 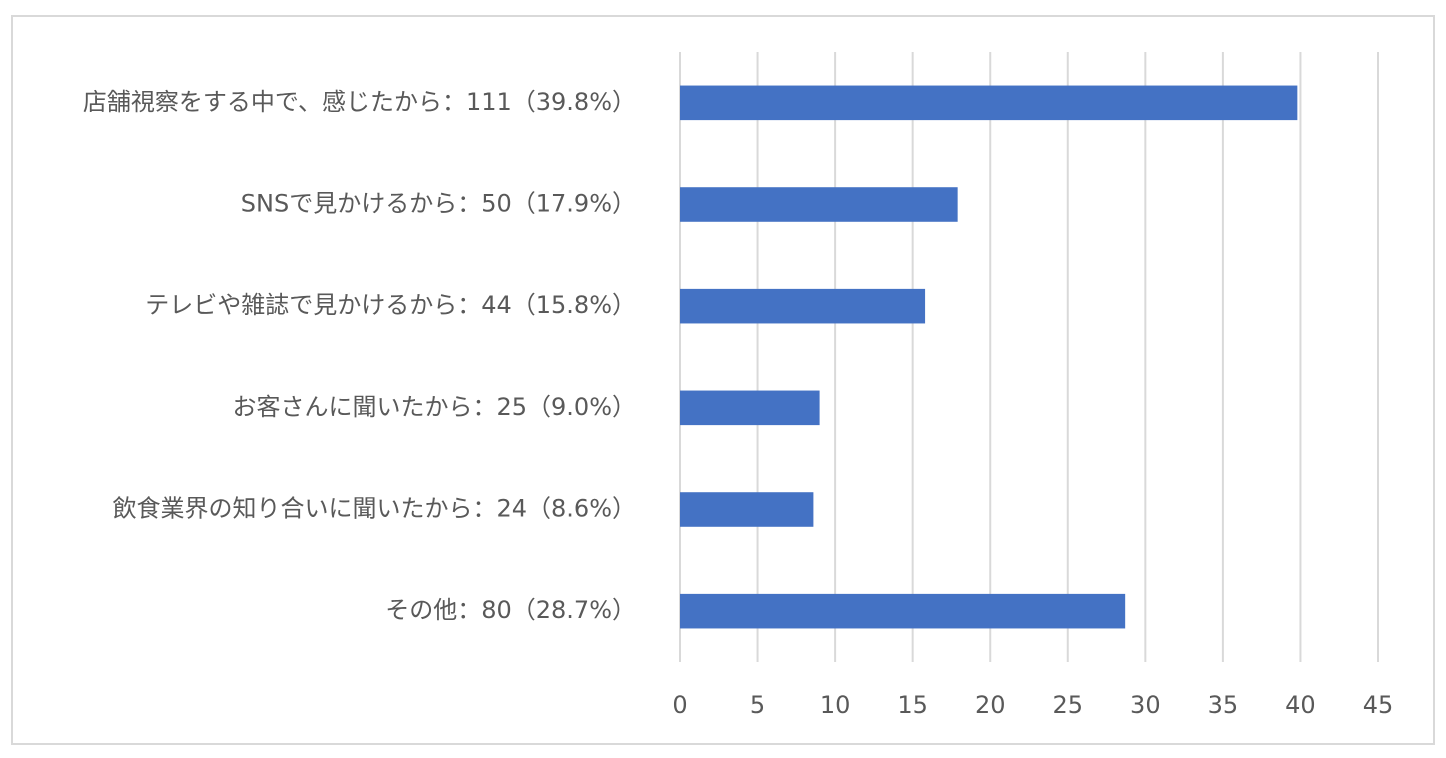 I want to click on x-tick-label: 5, so click(x=757, y=705).